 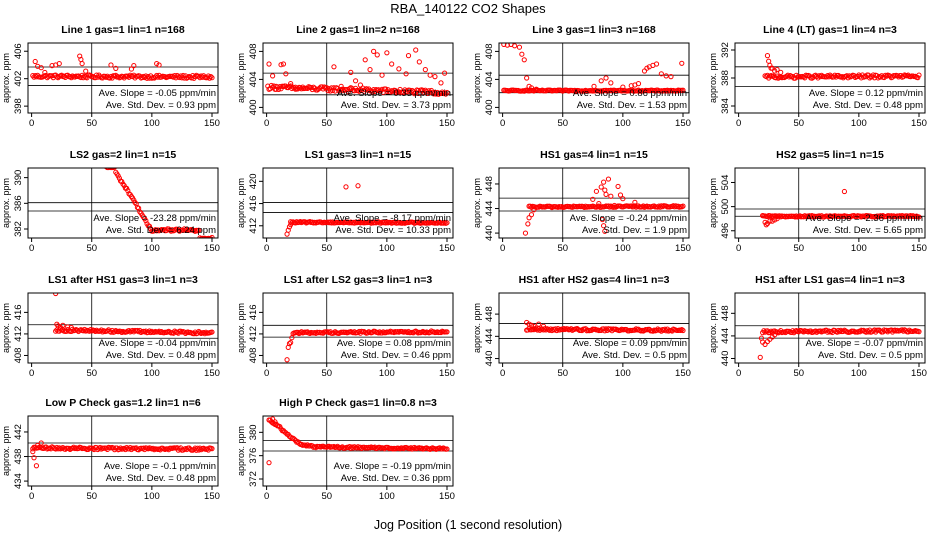 I want to click on std-dev-annotation: Ave. Std. Dev. = 0.48 ppm, so click(x=868, y=105).